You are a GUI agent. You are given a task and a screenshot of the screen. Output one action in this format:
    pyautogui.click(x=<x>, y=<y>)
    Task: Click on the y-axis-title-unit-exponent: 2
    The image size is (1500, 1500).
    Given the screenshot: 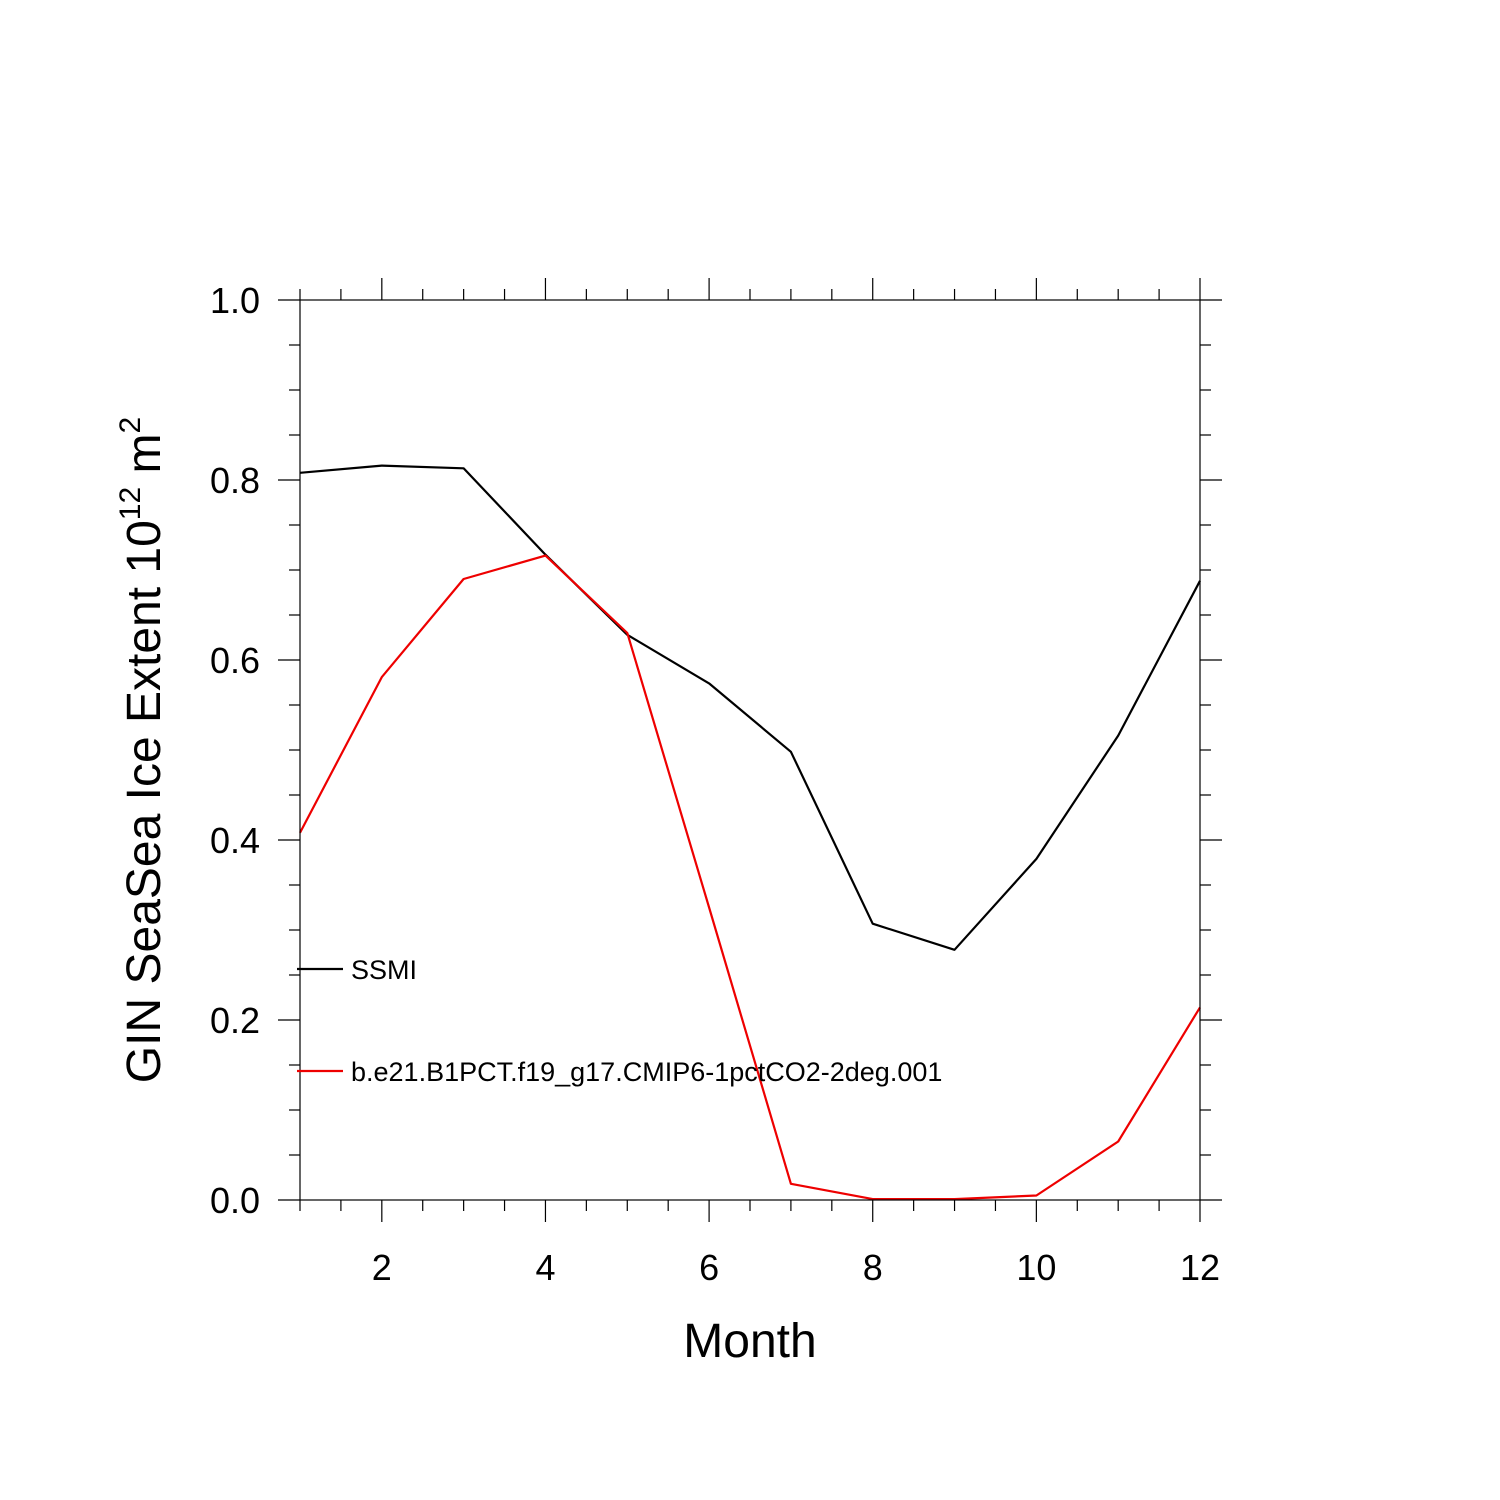 What is the action you would take?
    pyautogui.click(x=130, y=425)
    